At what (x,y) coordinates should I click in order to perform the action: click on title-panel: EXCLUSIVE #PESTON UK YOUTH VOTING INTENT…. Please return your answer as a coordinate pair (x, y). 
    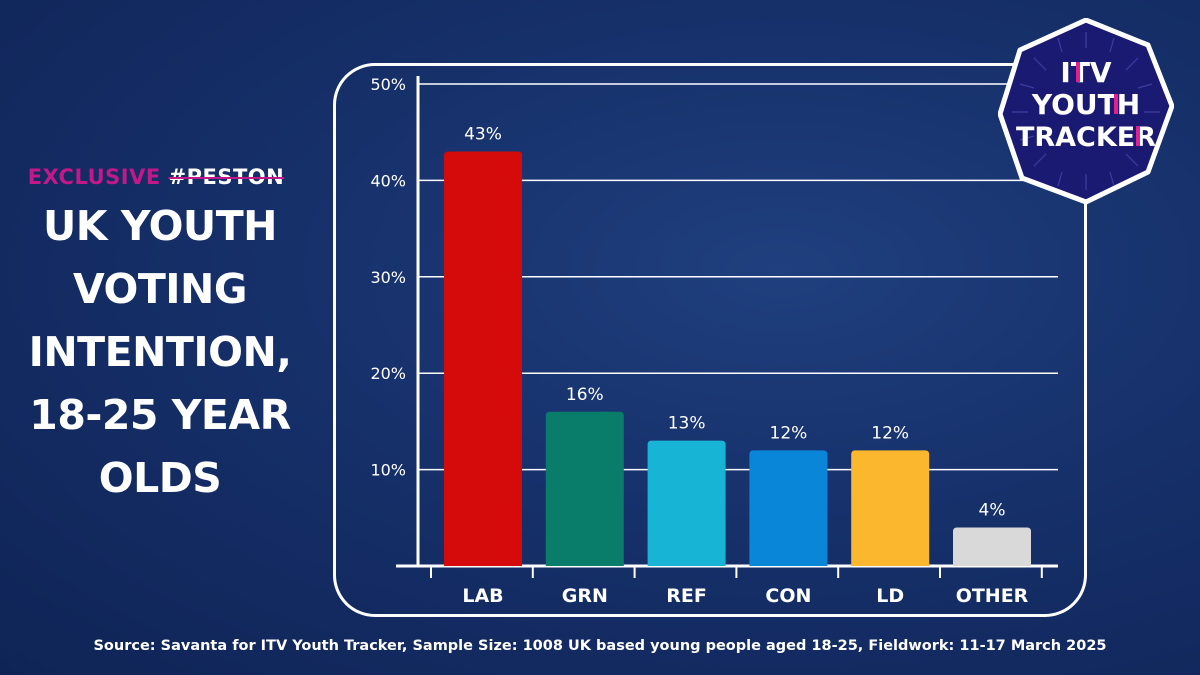
    Looking at the image, I should click on (160, 337).